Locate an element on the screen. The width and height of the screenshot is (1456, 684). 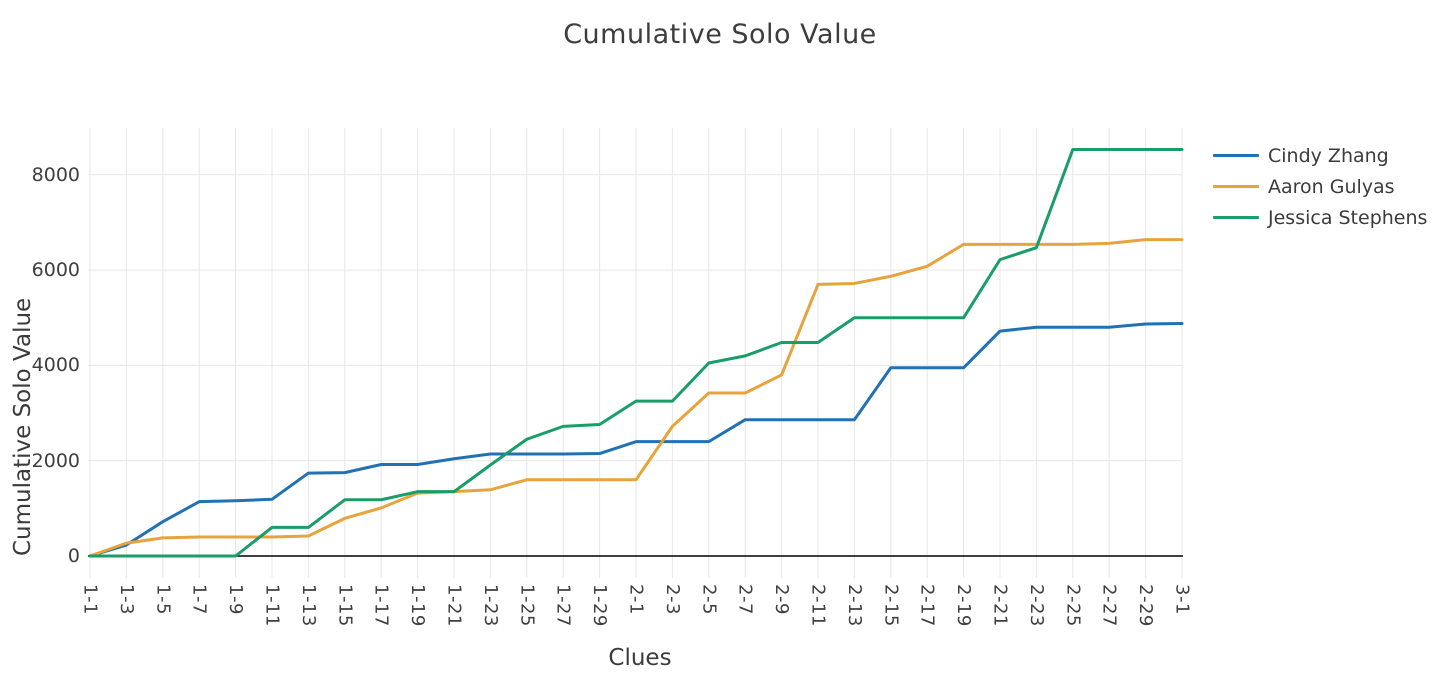
x-tick-label: 1-9 is located at coordinates (236, 599).